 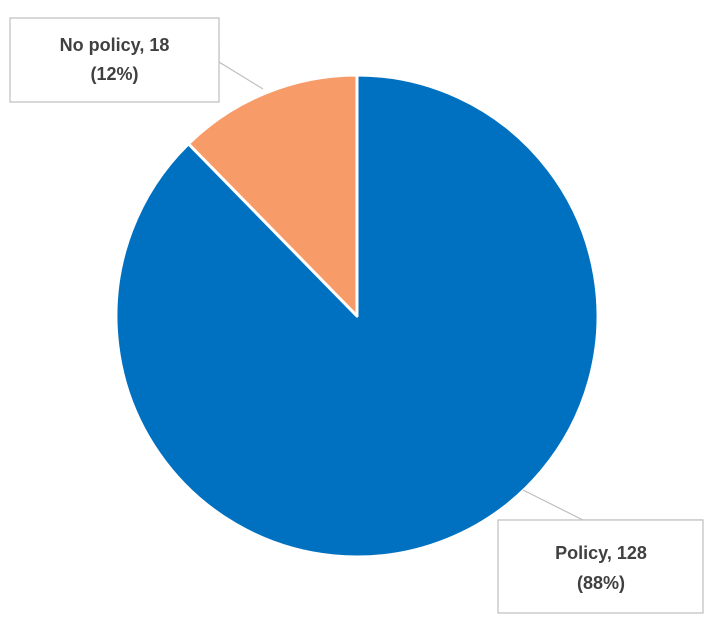 What do you see at coordinates (612, 505) in the screenshot?
I see `callout-leader-policy` at bounding box center [612, 505].